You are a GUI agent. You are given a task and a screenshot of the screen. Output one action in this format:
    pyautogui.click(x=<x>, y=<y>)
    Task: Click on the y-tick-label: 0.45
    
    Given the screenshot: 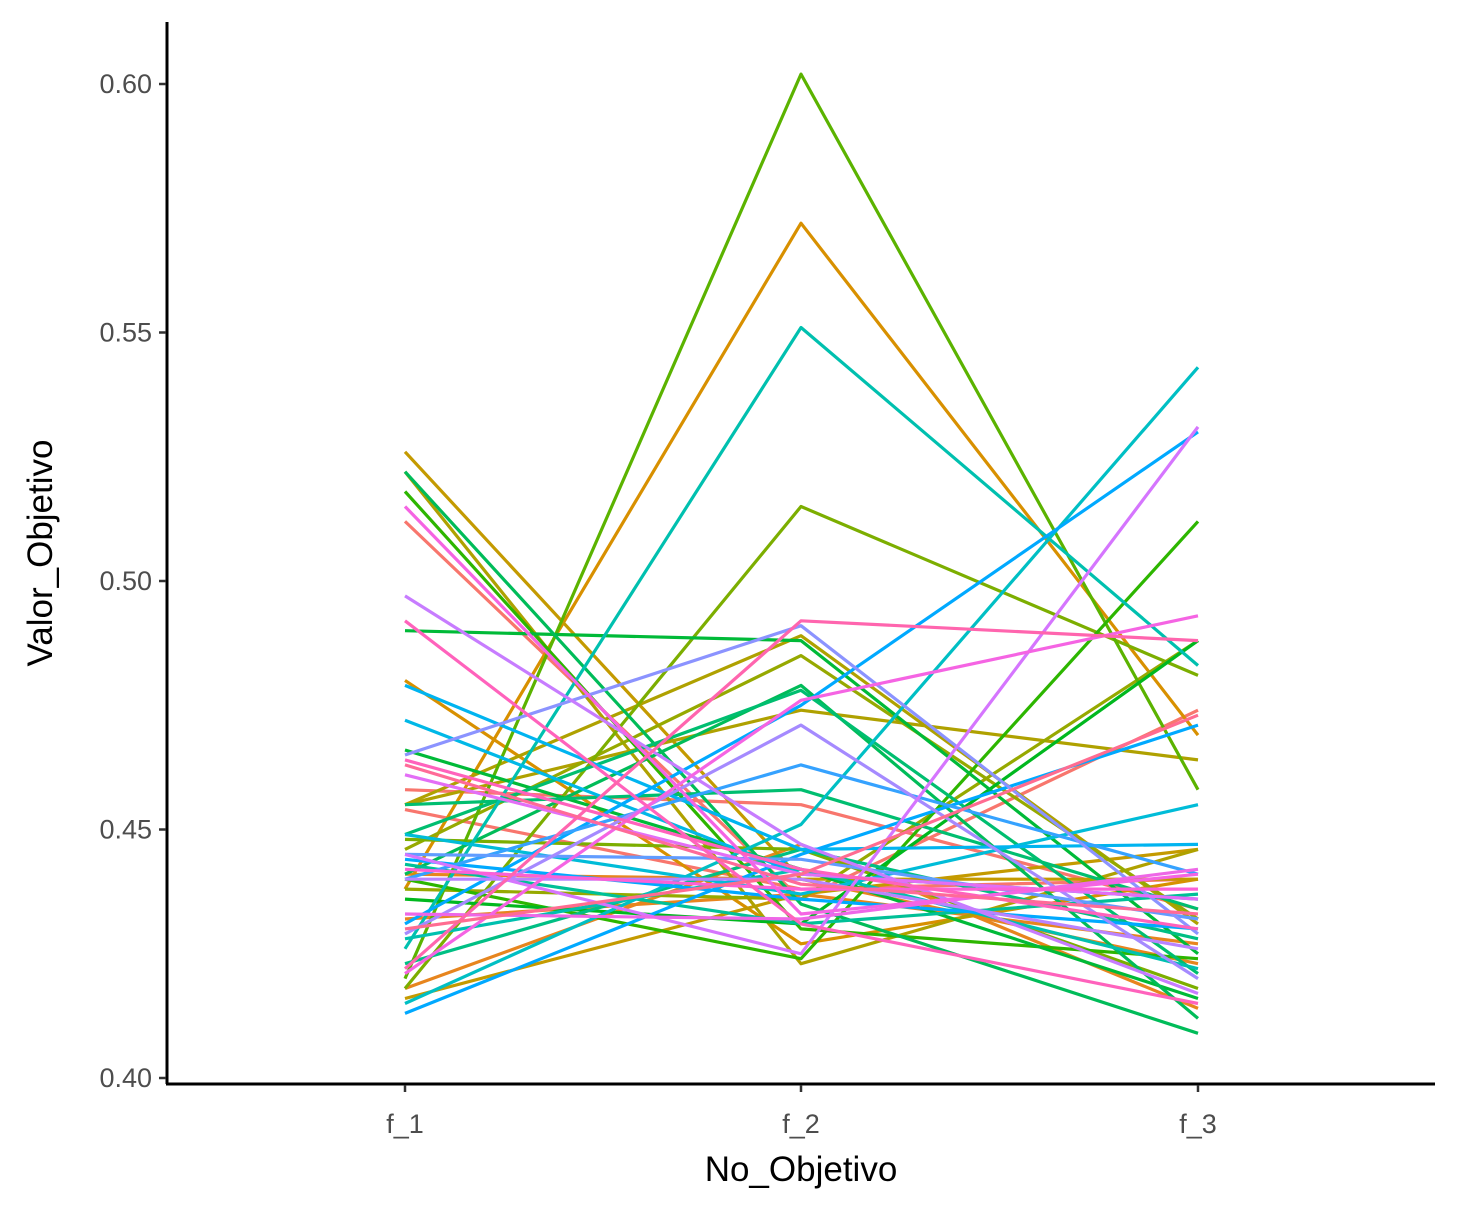 What is the action you would take?
    pyautogui.click(x=125, y=830)
    